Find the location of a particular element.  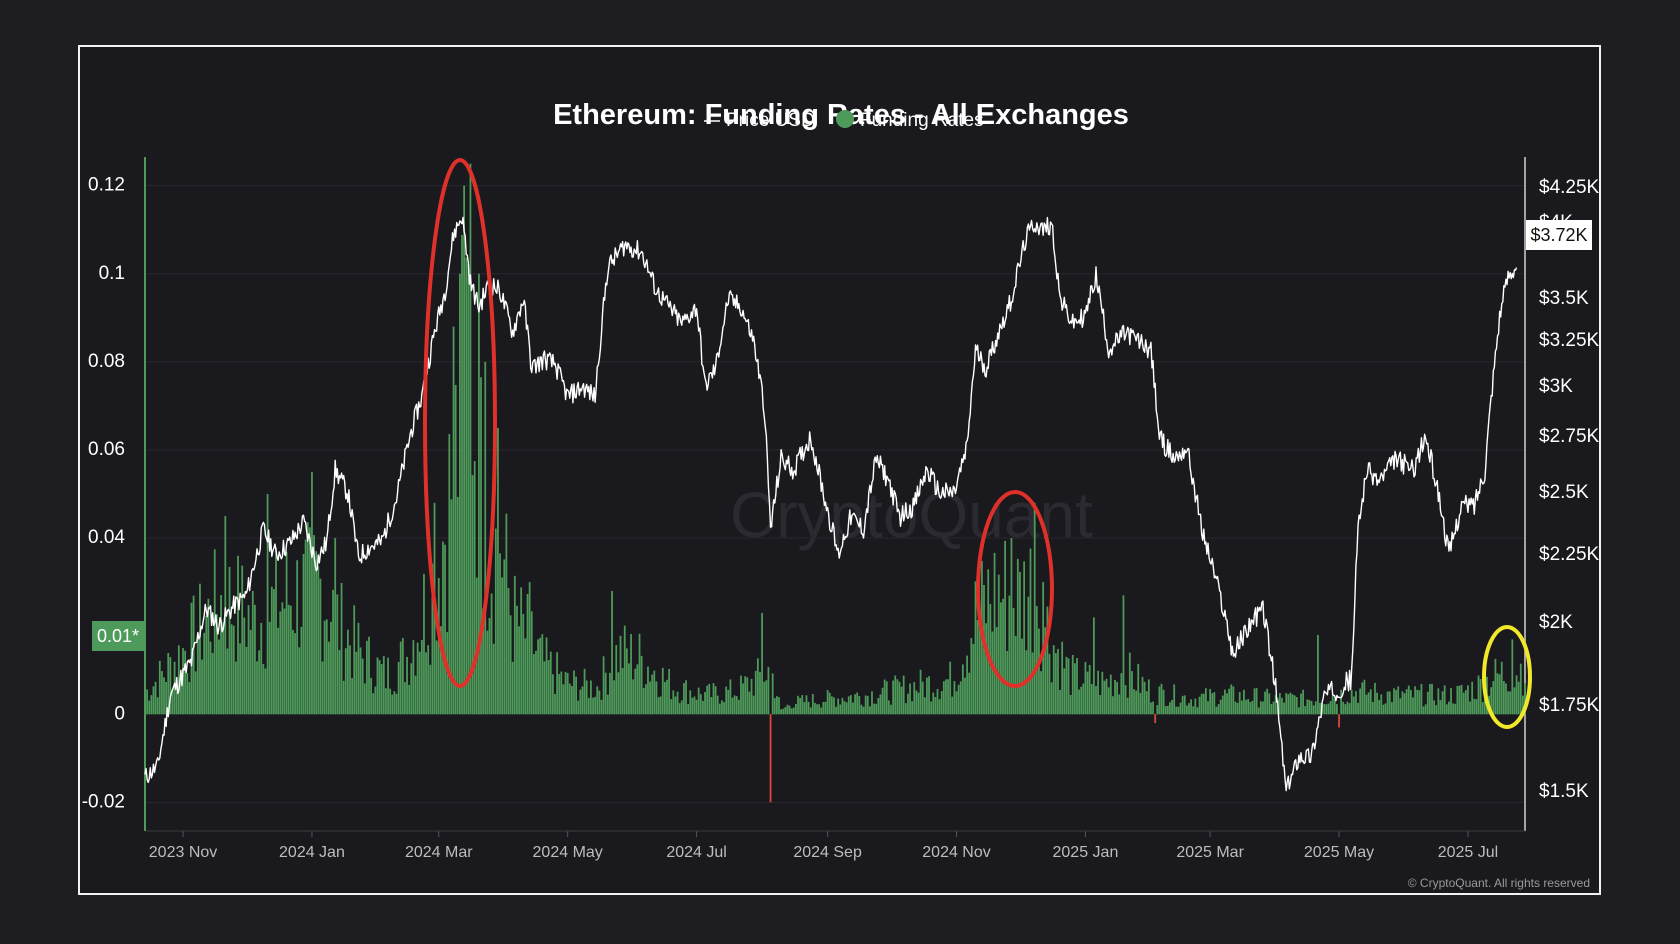

x-tick-label: 2024 Nov is located at coordinates (956, 852).